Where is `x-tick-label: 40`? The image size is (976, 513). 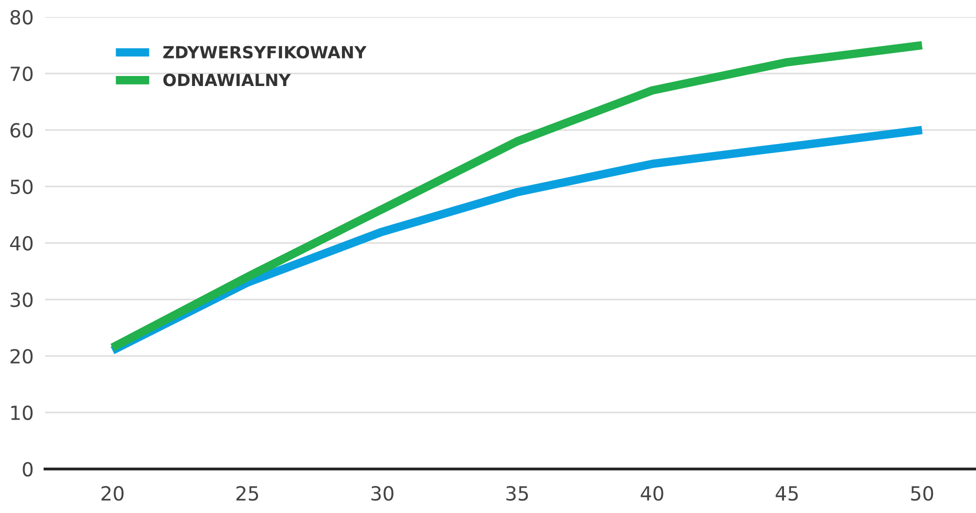 x-tick-label: 40 is located at coordinates (652, 493).